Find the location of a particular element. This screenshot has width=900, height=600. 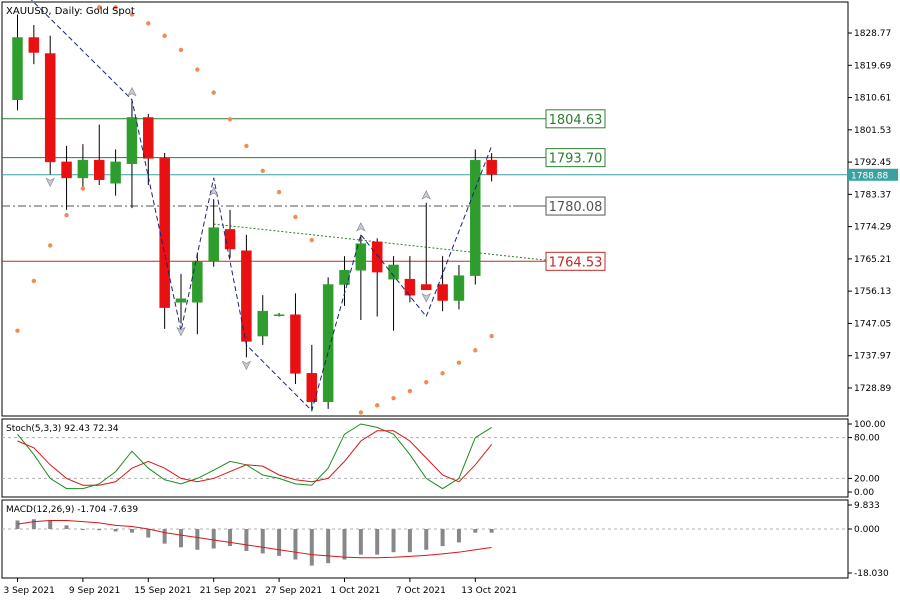

macd-signal-line is located at coordinates (254, 539).